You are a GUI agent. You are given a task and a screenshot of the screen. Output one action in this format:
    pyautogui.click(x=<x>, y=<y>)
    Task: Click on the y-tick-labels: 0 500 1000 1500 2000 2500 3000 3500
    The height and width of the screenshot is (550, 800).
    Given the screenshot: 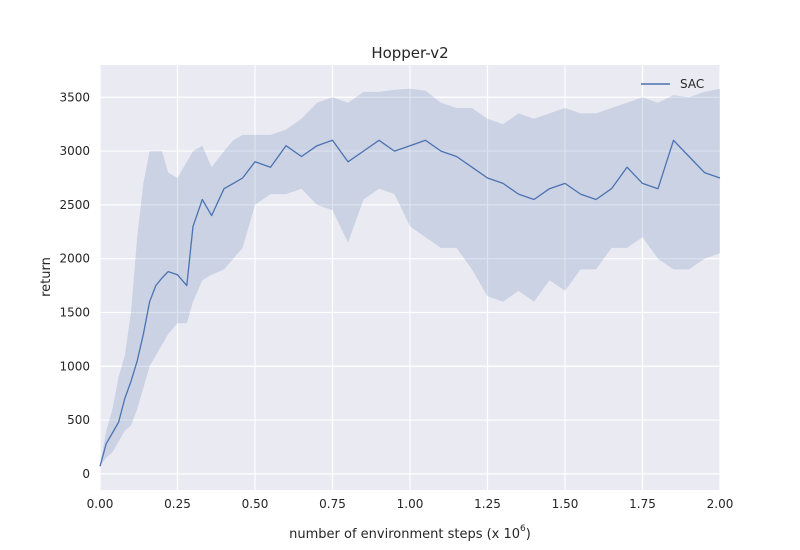 What is the action you would take?
    pyautogui.click(x=74, y=285)
    